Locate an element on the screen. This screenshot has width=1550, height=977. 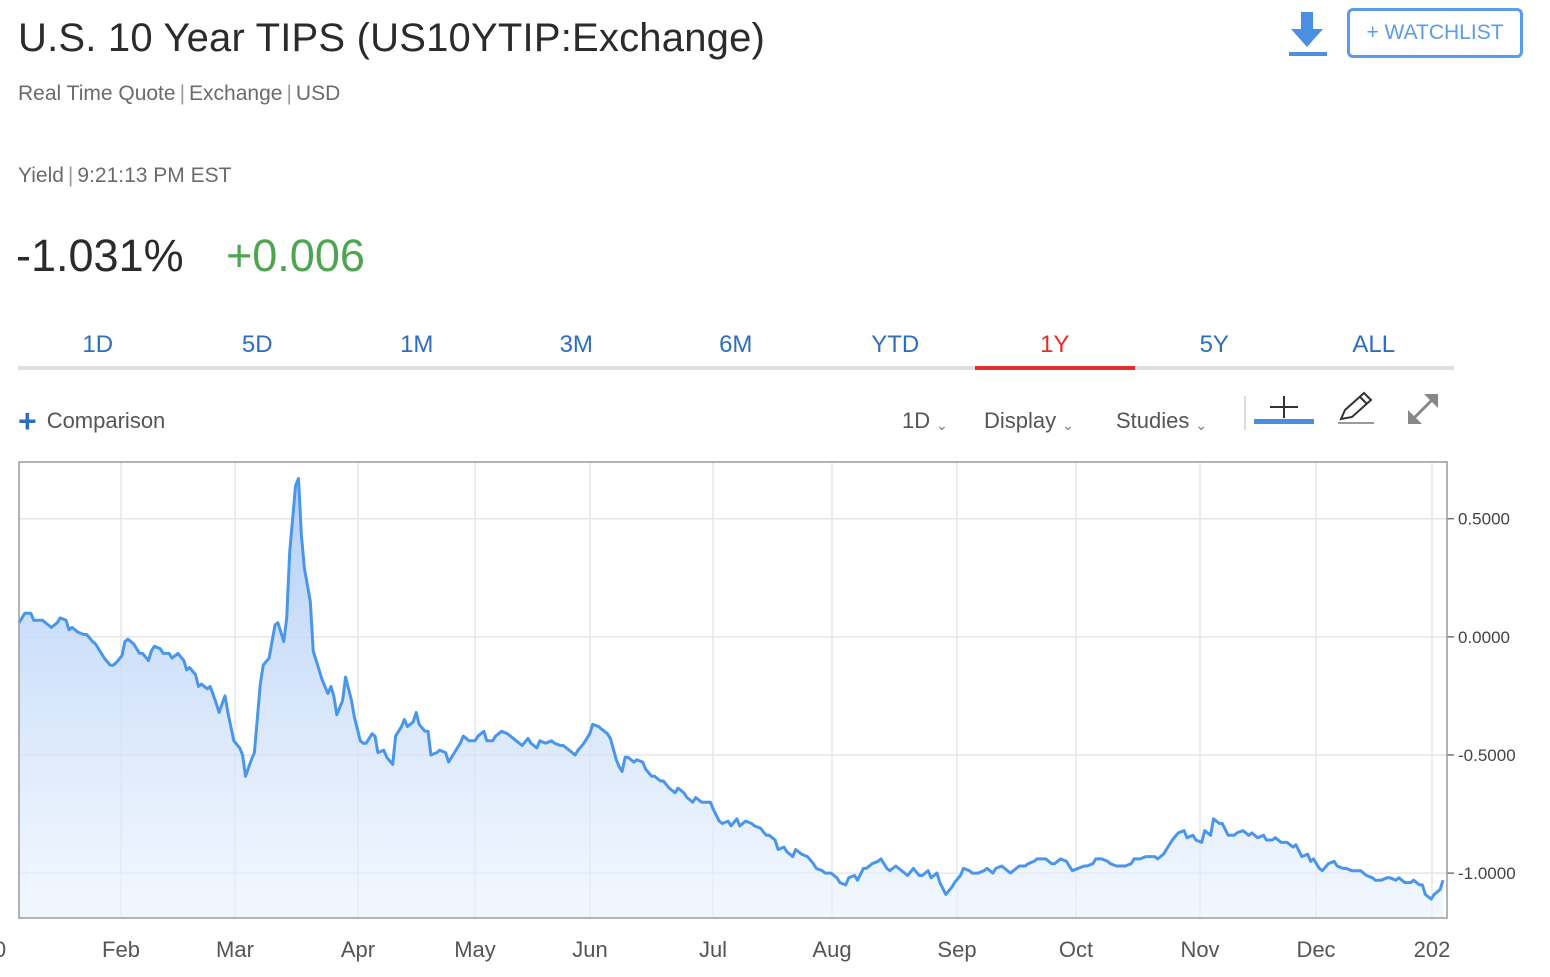
studies-dropdown: Studies ⌄ is located at coordinates (1161, 421).